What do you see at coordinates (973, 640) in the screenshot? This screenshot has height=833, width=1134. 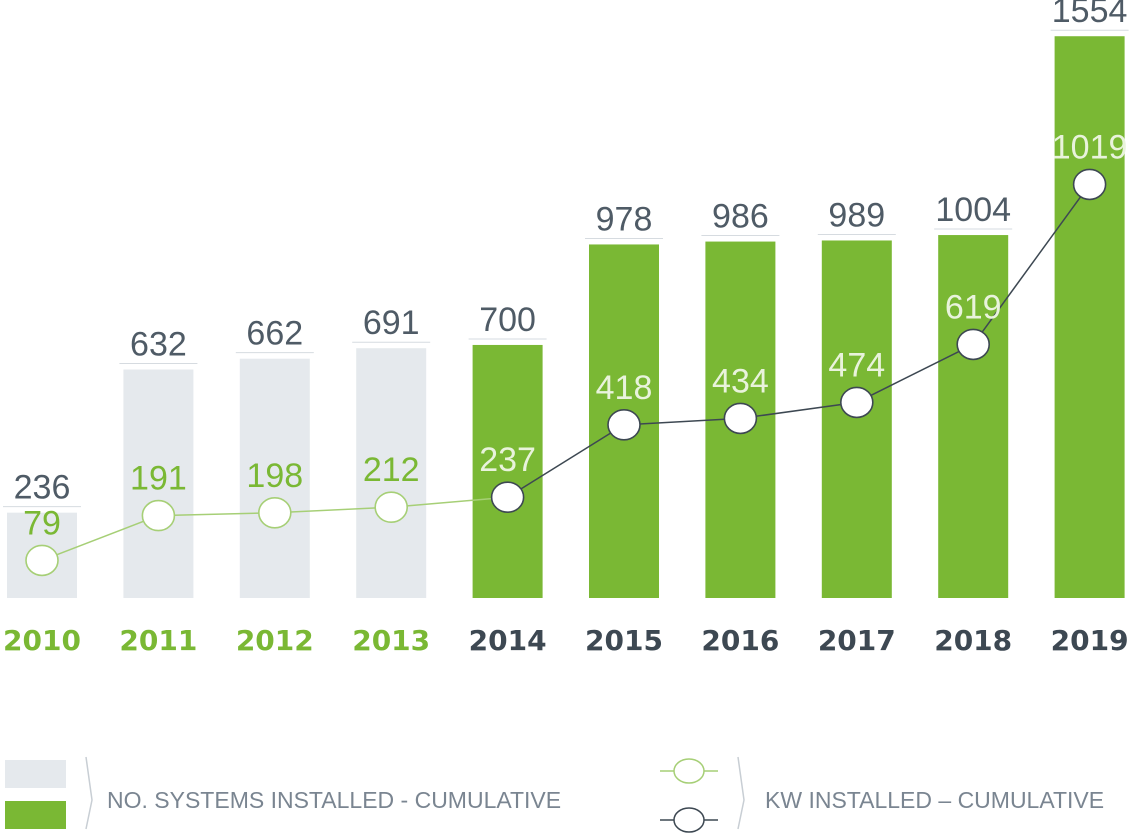 I see `year-label-2018: 2018` at bounding box center [973, 640].